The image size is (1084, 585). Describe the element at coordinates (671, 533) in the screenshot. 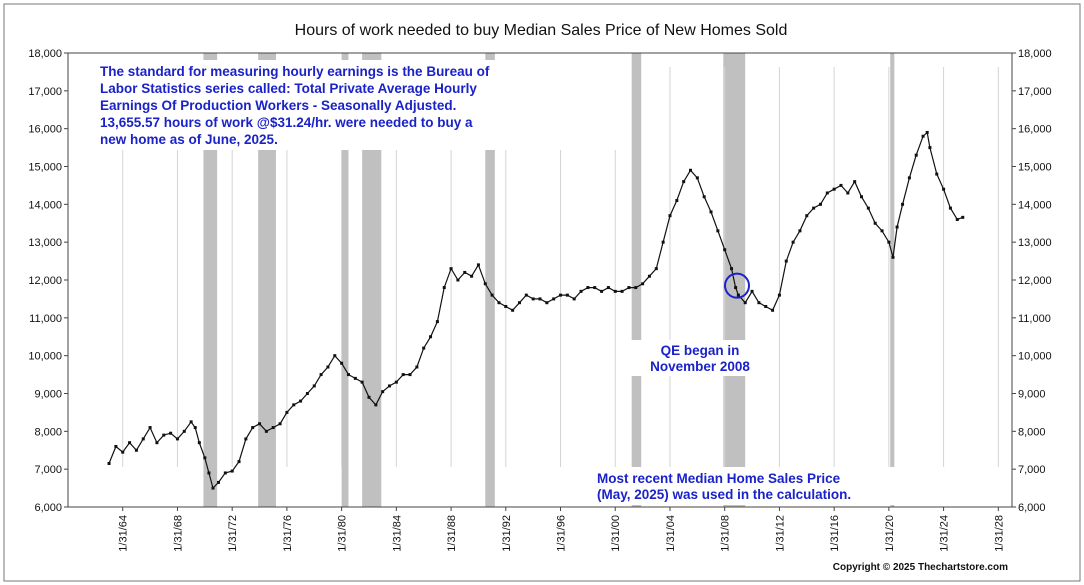

I see `x-tick-label-2004: 1/31/04` at that location.